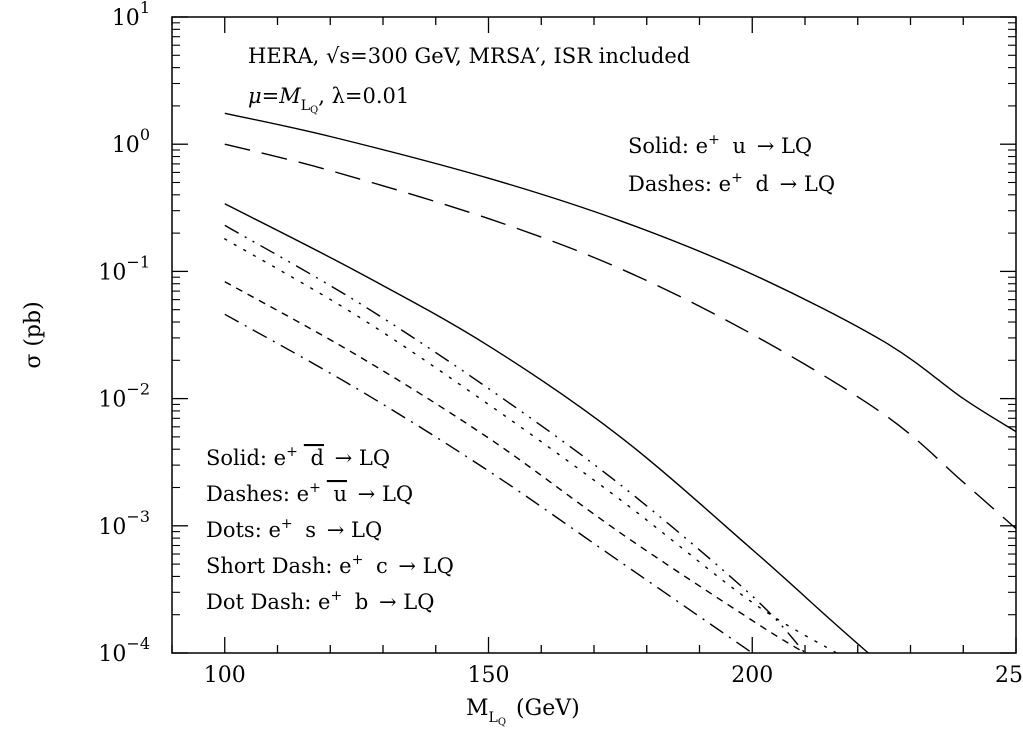  What do you see at coordinates (33, 334) in the screenshot?
I see `y-axis-title: σ (pb)` at bounding box center [33, 334].